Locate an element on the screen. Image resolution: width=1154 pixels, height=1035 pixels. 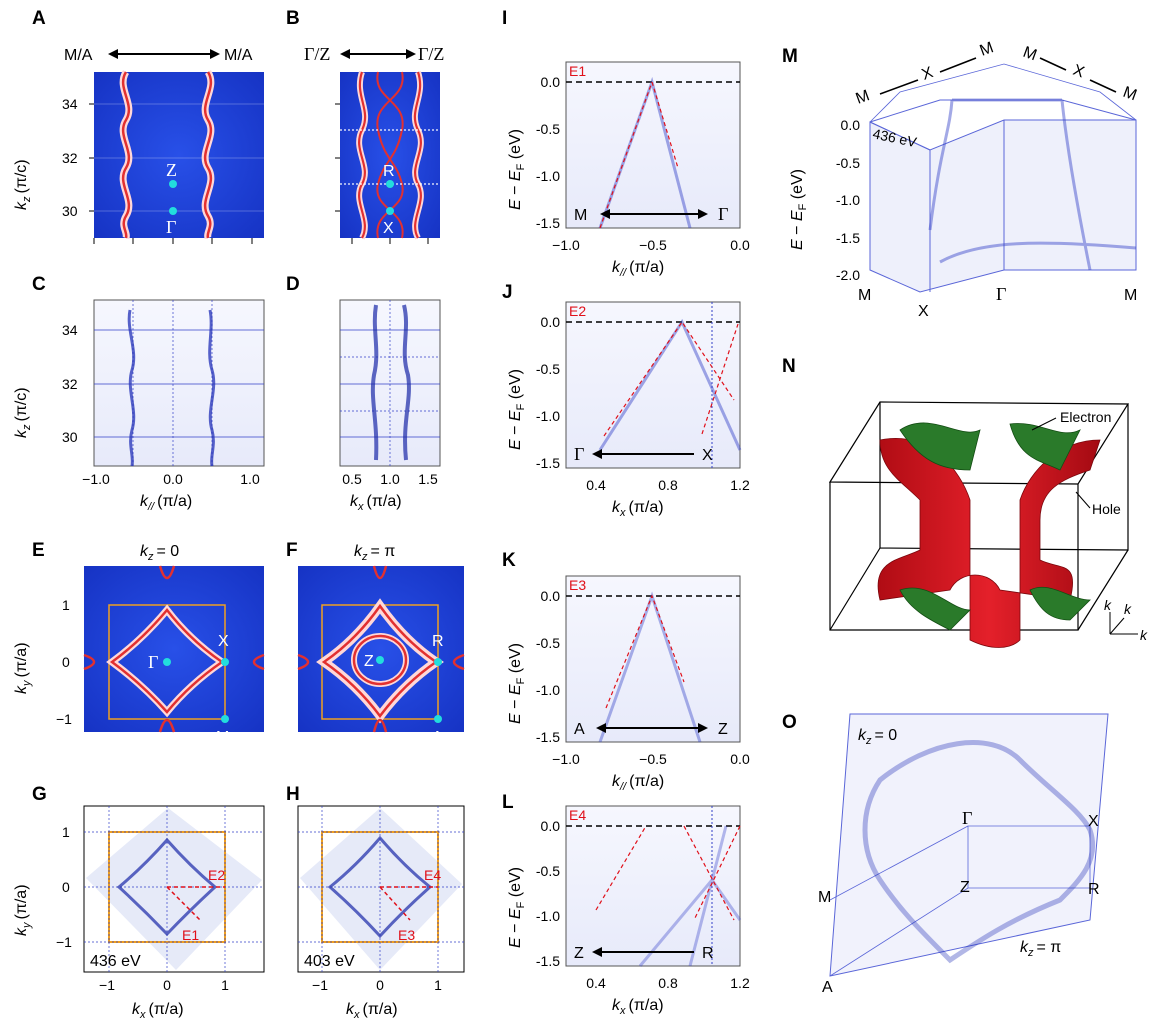
panel-m-top-edges is located at coordinates (1003, 93).